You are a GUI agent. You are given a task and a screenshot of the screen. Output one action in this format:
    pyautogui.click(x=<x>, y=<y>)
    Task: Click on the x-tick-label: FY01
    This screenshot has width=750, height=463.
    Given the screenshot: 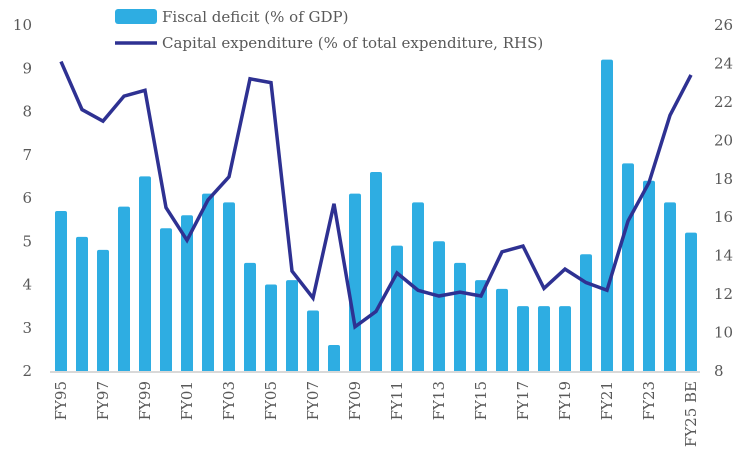 What is the action you would take?
    pyautogui.click(x=187, y=400)
    